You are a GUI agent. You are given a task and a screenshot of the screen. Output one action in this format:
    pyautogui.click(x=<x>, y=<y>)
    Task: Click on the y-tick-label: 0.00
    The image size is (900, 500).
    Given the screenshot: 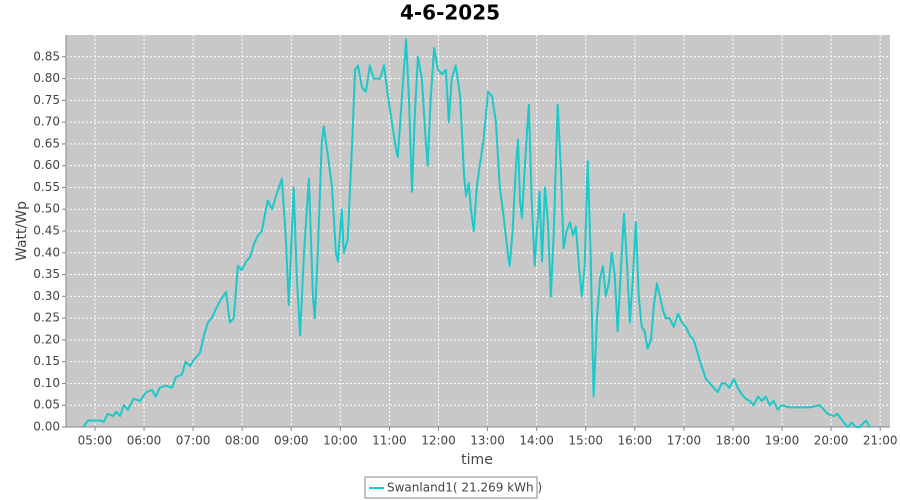 What is the action you would take?
    pyautogui.click(x=46, y=427)
    